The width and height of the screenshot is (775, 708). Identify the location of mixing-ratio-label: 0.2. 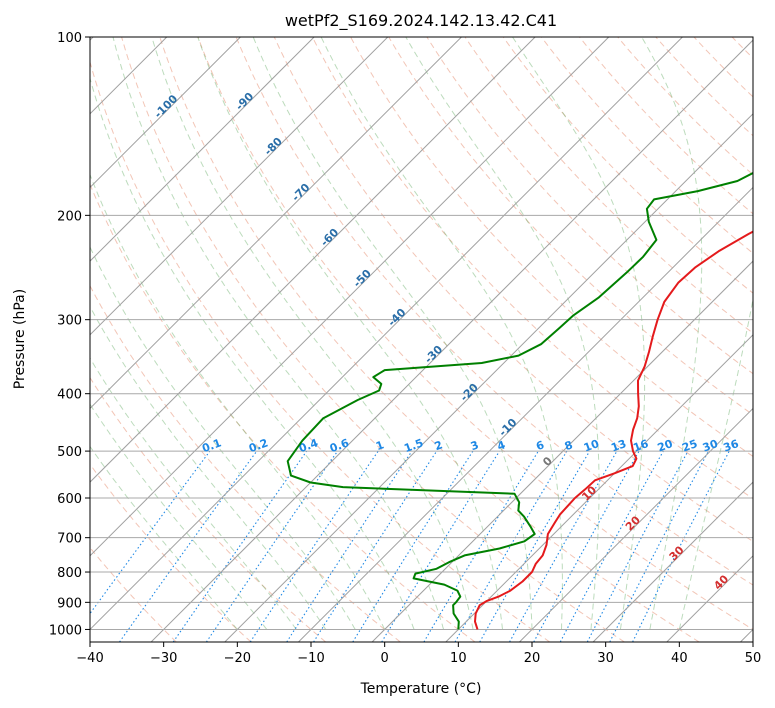
(258, 445).